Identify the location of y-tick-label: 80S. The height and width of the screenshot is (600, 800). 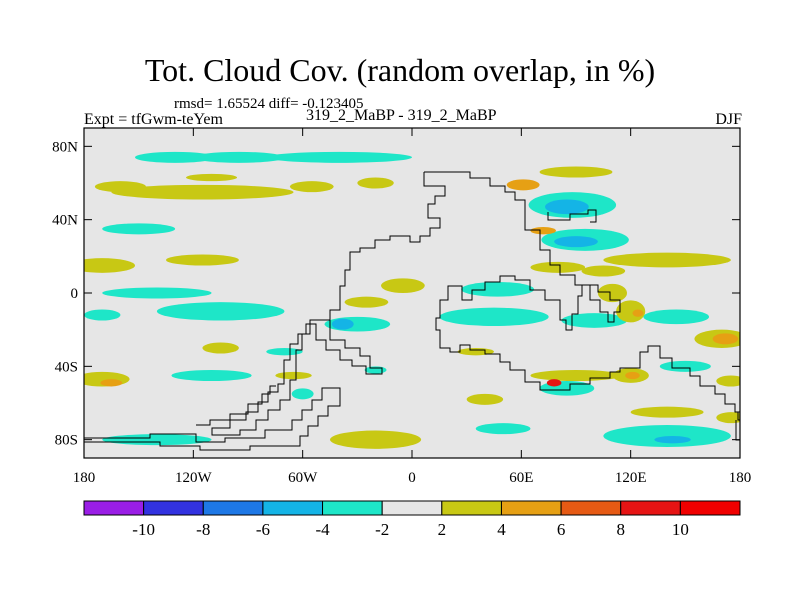
(66, 441).